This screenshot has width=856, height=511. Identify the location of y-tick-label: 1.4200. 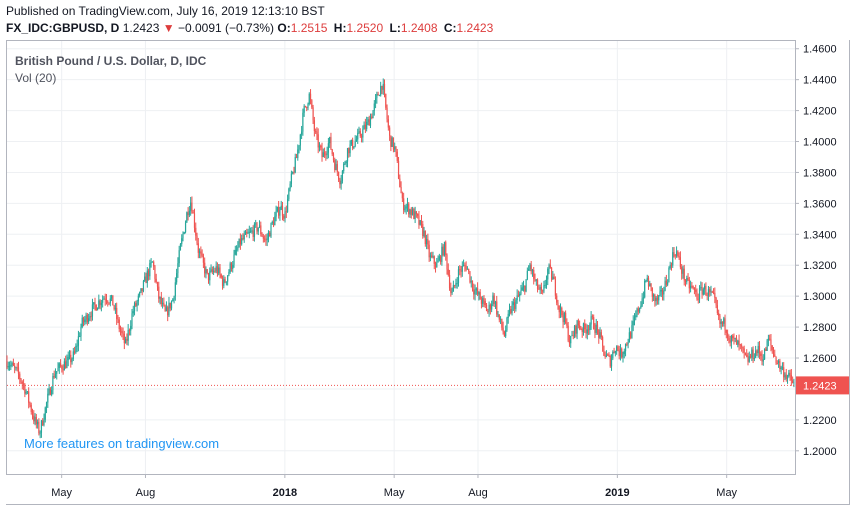
(820, 112).